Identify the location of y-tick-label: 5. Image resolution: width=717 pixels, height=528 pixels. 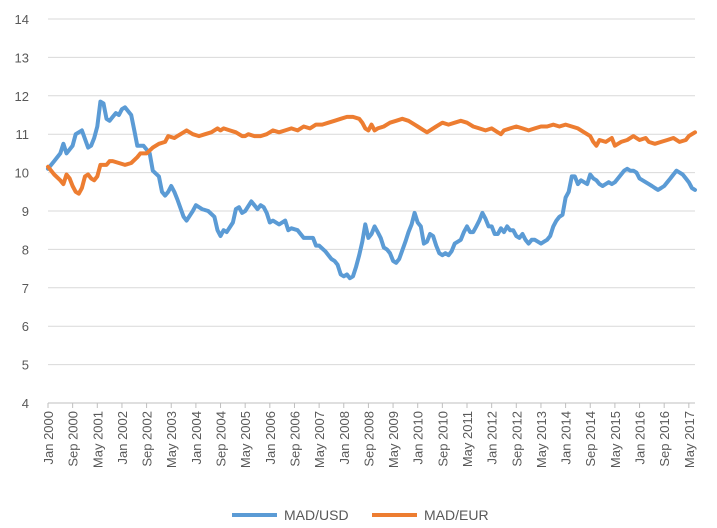
(25, 365).